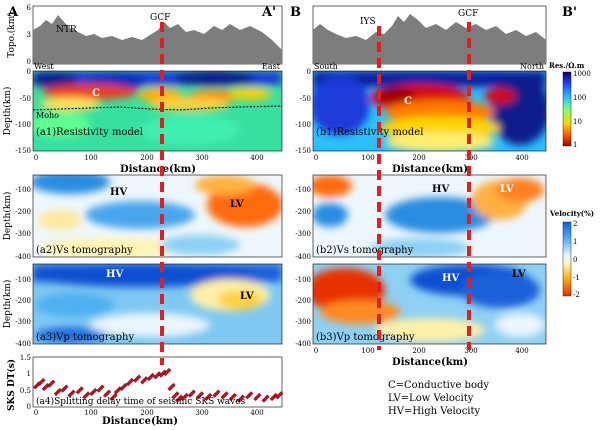 This screenshot has width=600, height=430. Describe the element at coordinates (7, 111) in the screenshot. I see `resistivity-ylabel: Depth(km)` at that location.